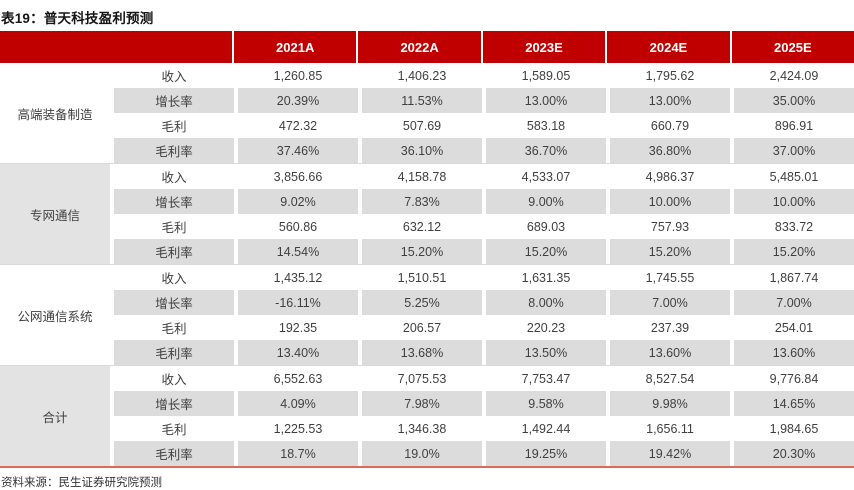 This screenshot has height=490, width=854. Describe the element at coordinates (422, 378) in the screenshot. I see `cell-value: 7,075.53` at that location.